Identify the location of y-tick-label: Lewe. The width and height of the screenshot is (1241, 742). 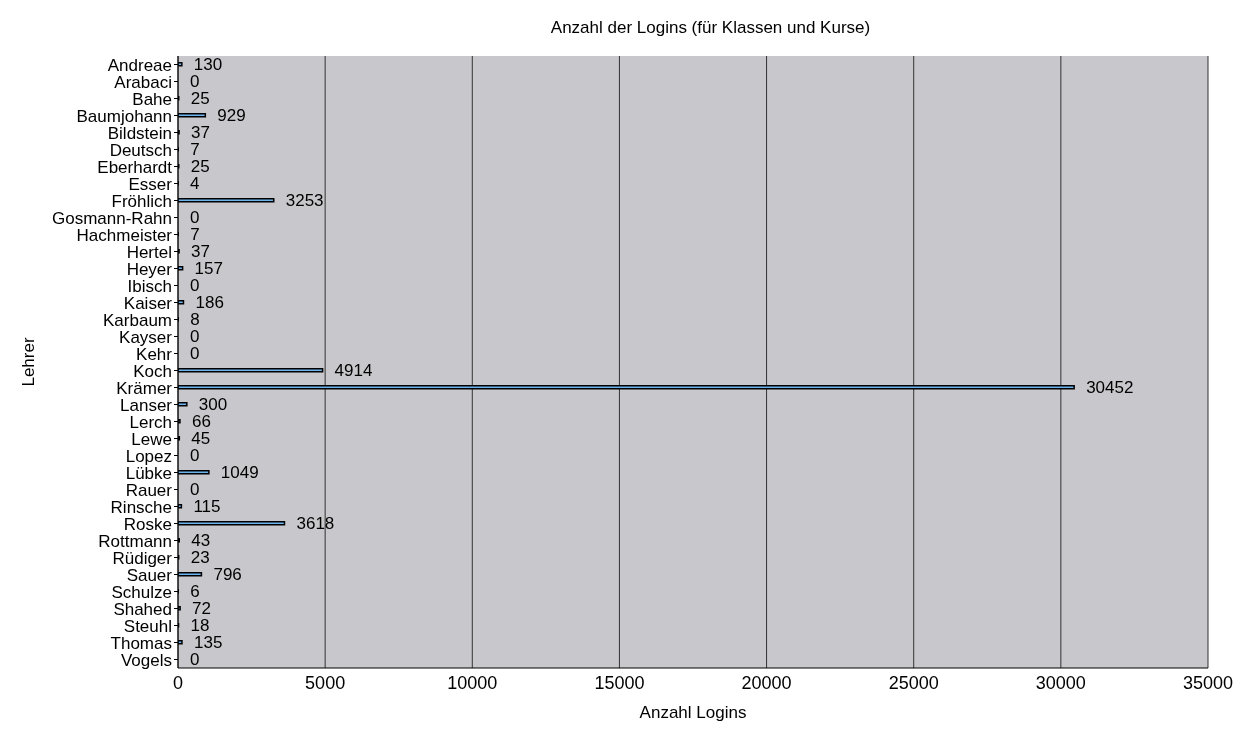
(151, 439).